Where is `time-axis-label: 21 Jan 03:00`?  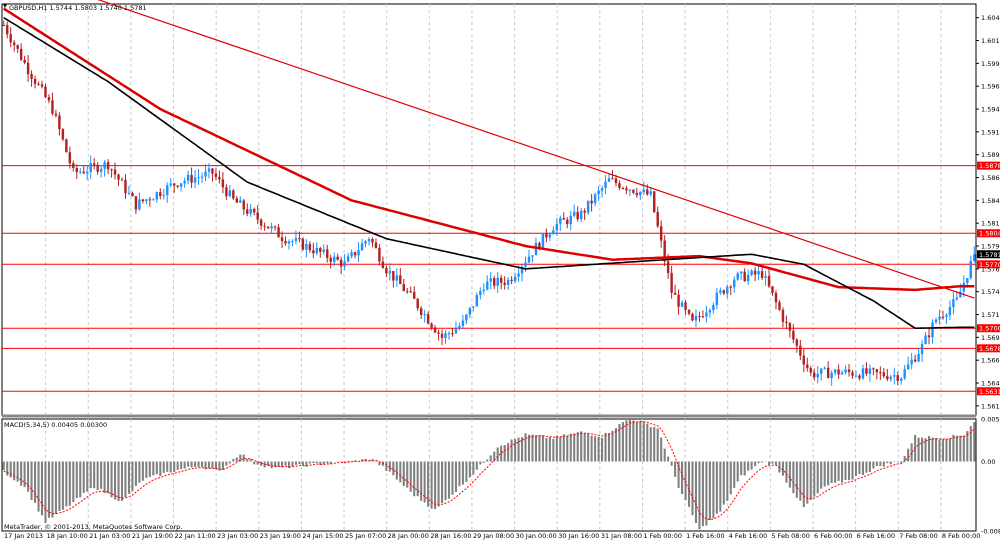
time-axis-label: 21 Jan 03:00 is located at coordinates (109, 536).